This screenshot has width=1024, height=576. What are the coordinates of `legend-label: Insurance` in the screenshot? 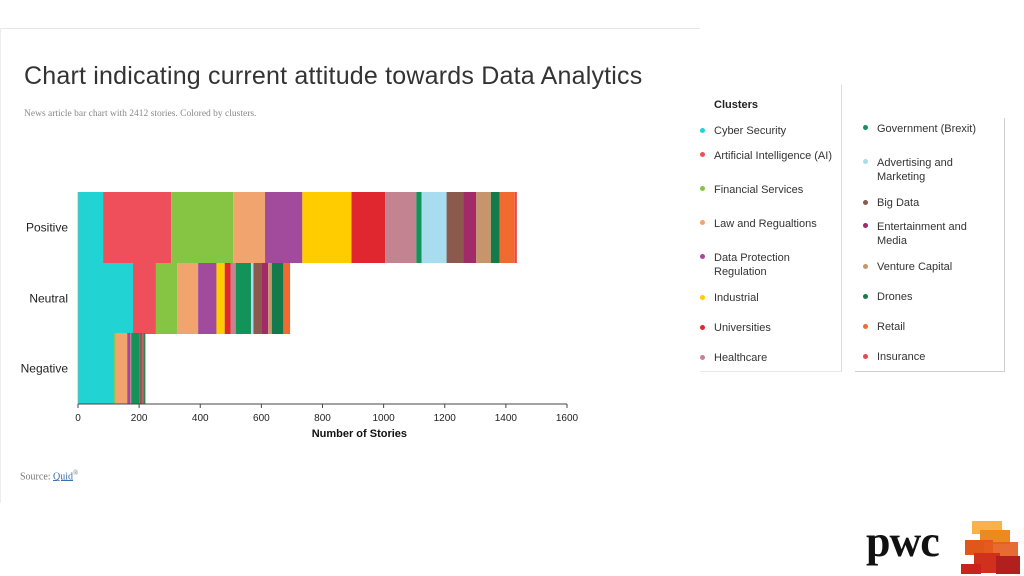 It's located at (901, 357).